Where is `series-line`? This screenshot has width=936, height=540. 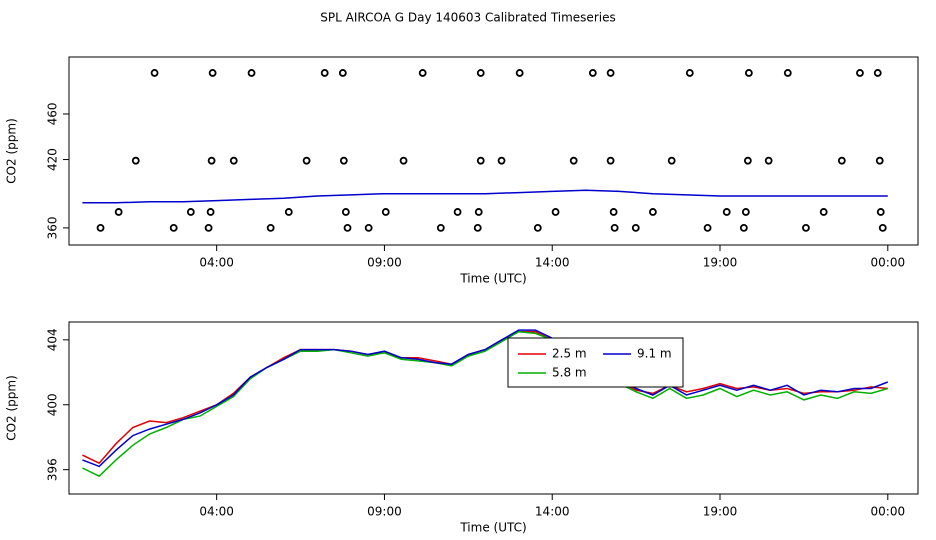 series-line is located at coordinates (485, 196).